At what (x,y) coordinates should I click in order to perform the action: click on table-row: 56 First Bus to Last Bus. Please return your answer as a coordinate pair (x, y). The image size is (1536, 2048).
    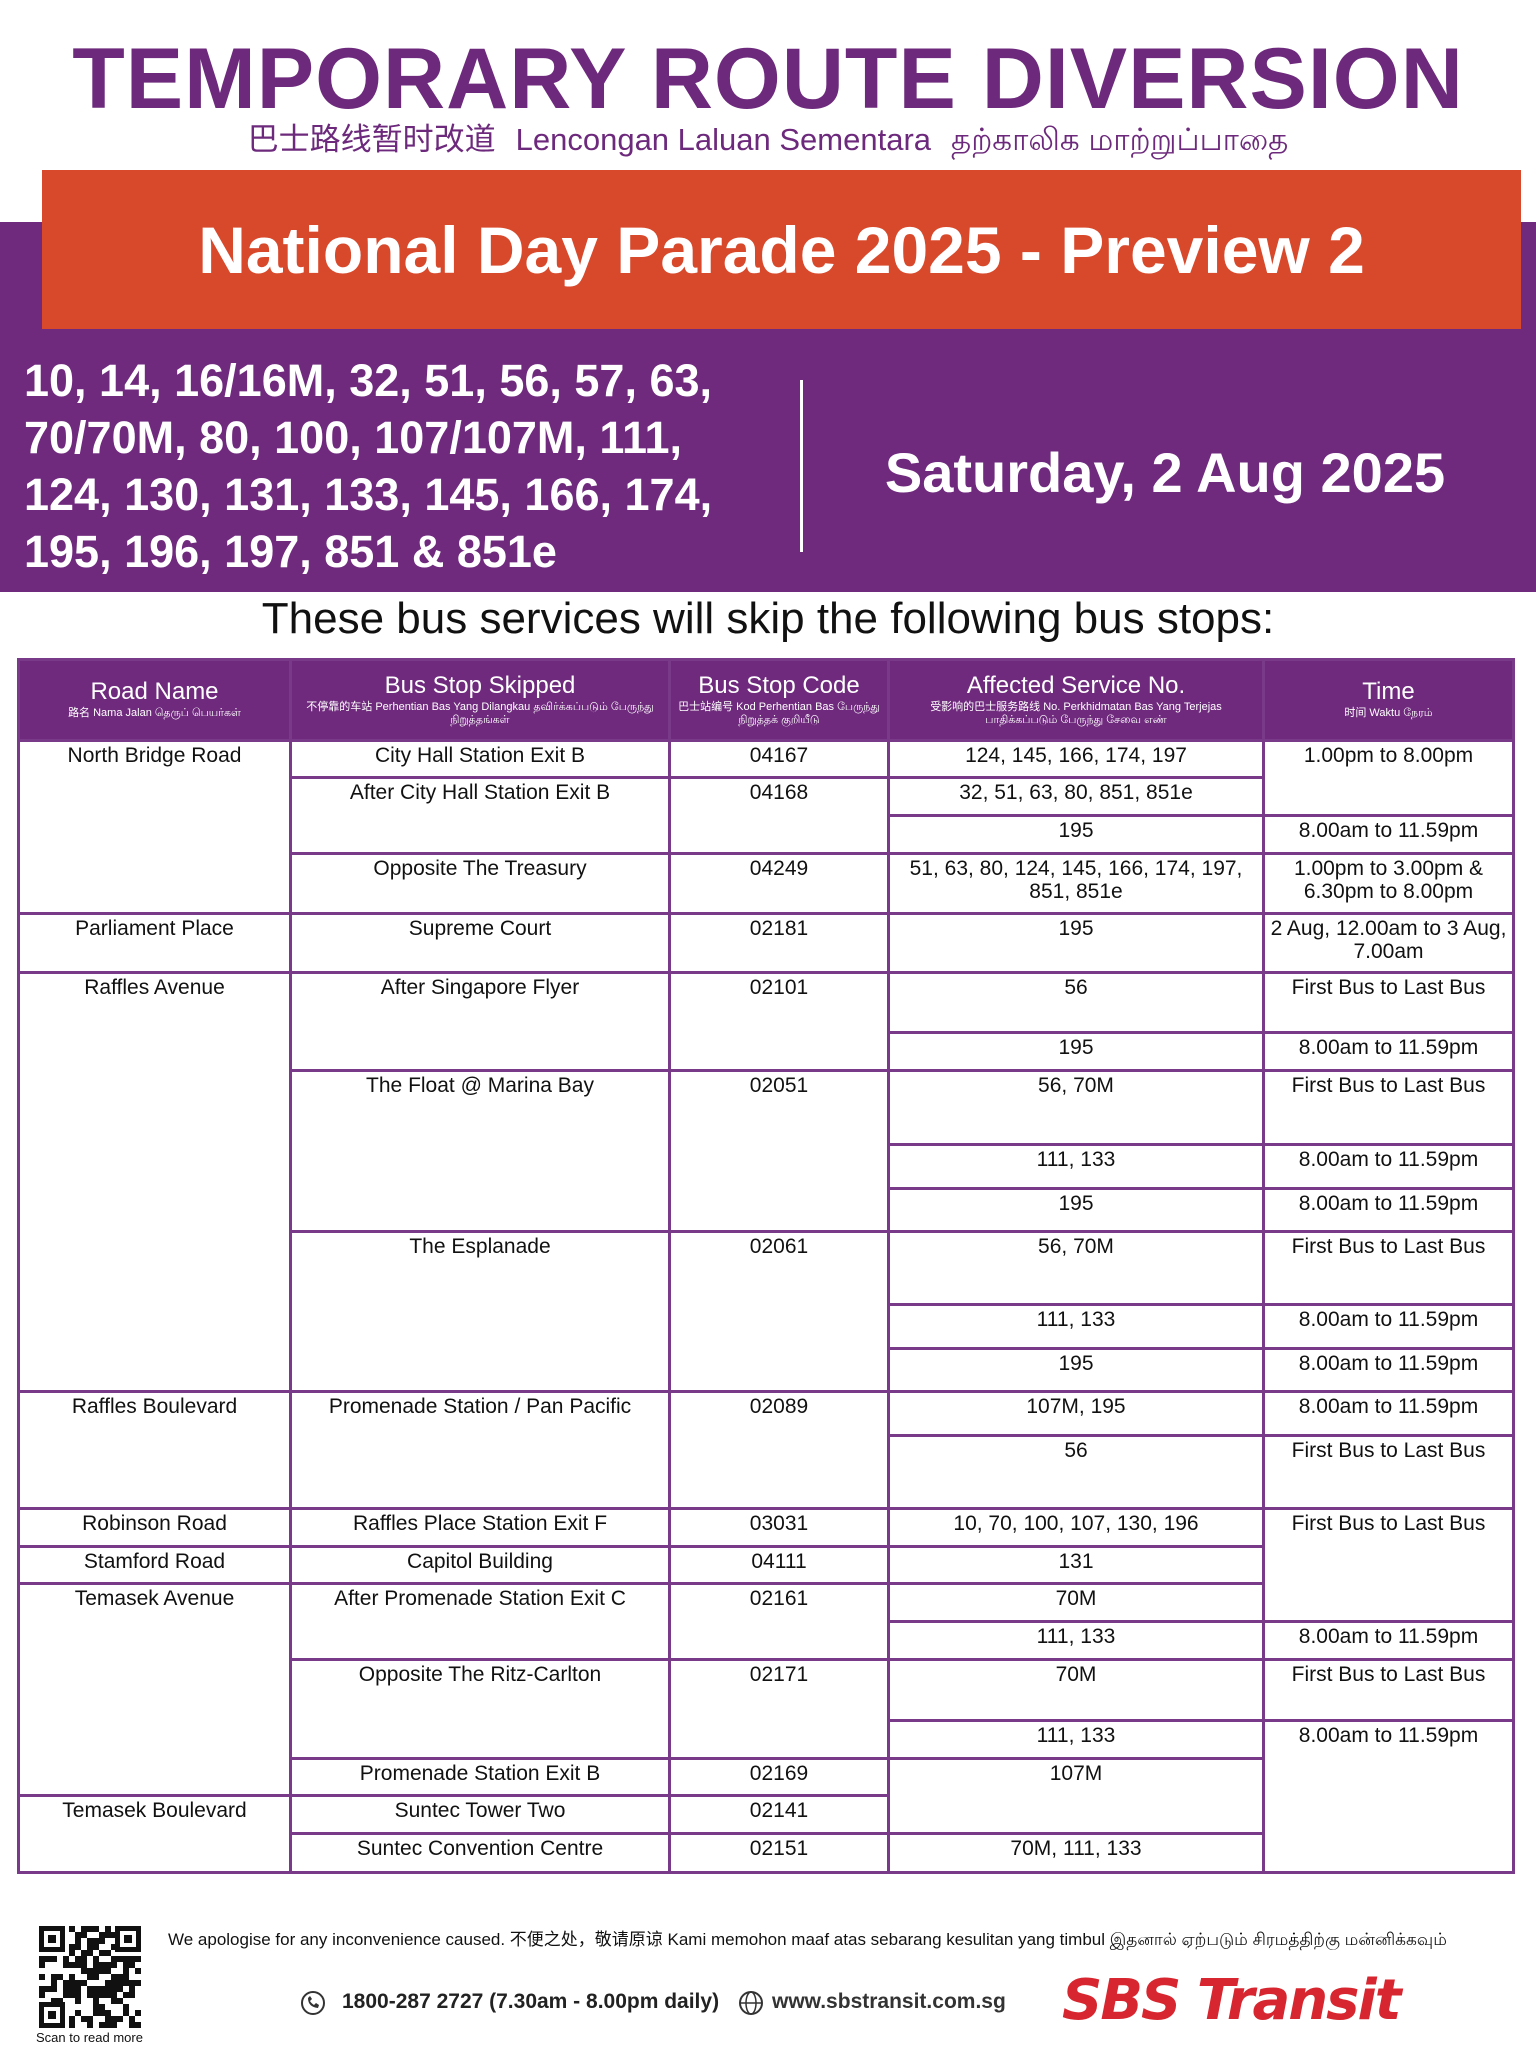
    Looking at the image, I should click on (767, 1472).